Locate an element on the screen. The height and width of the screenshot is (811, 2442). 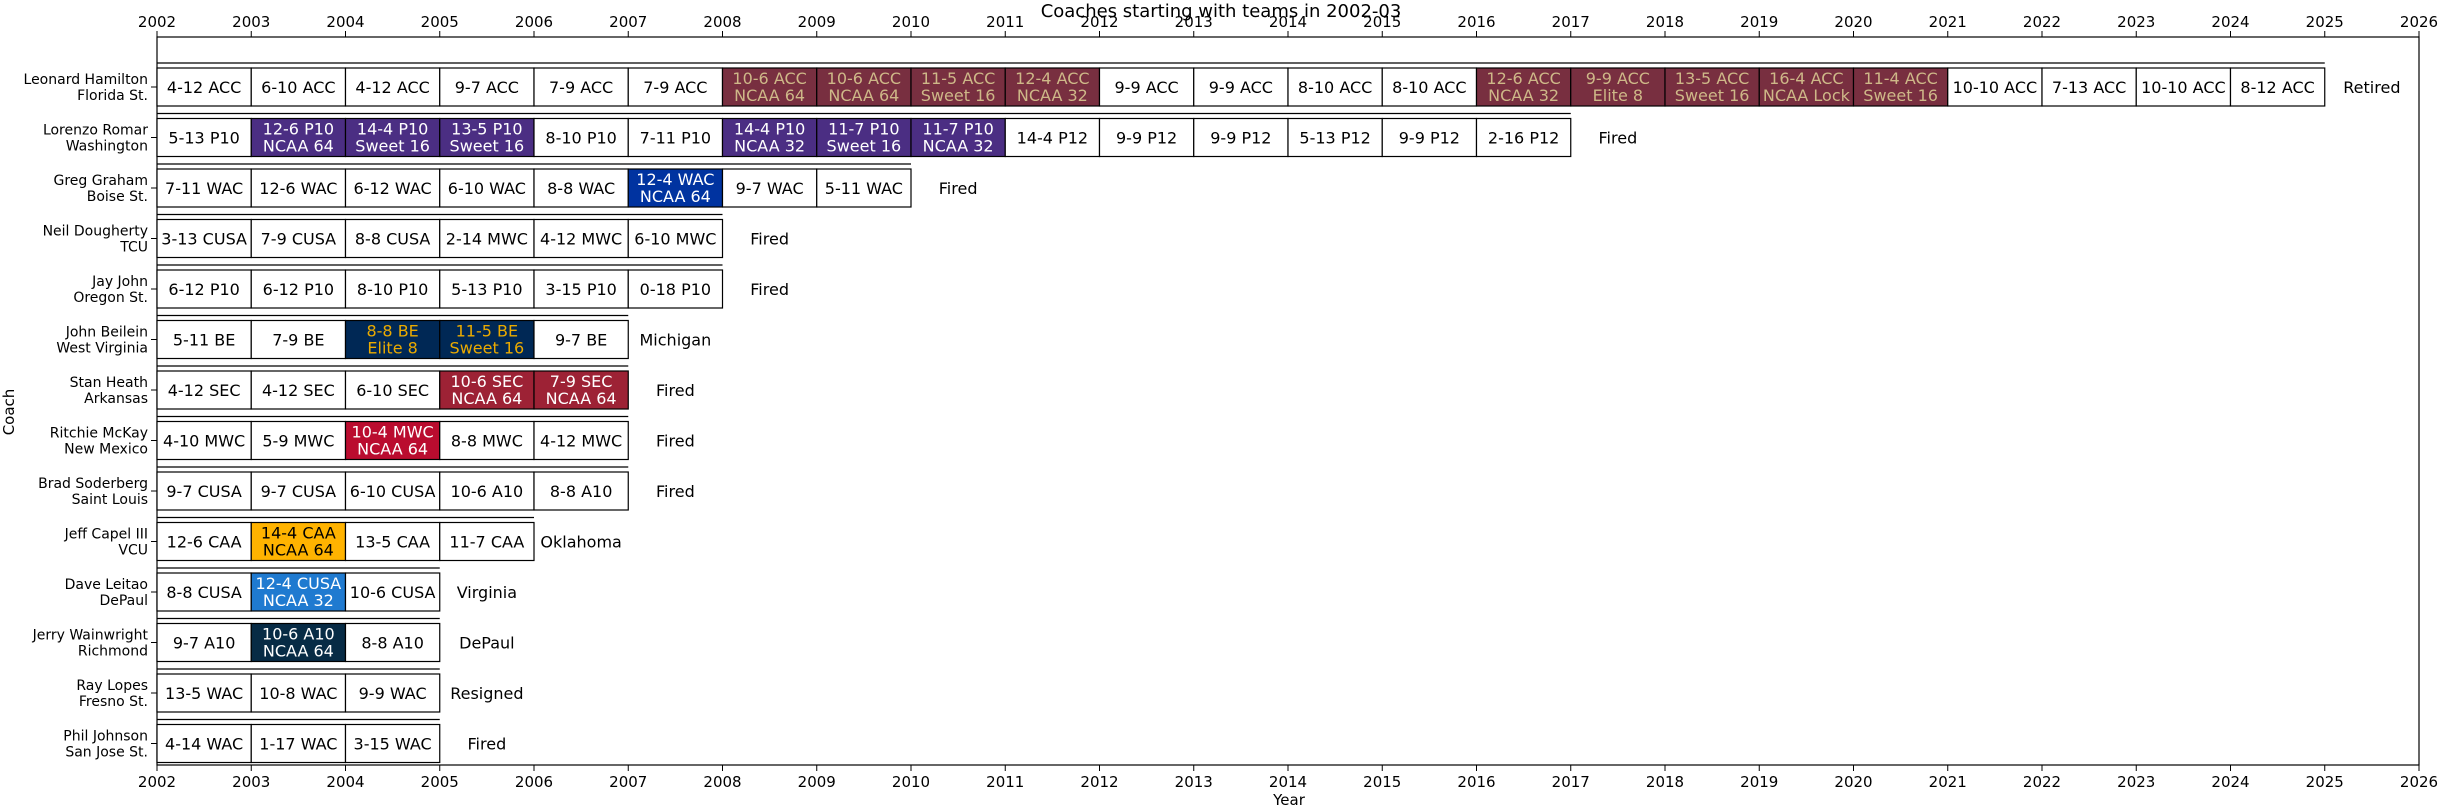
season-record: 8-8 A10 is located at coordinates (392, 643).